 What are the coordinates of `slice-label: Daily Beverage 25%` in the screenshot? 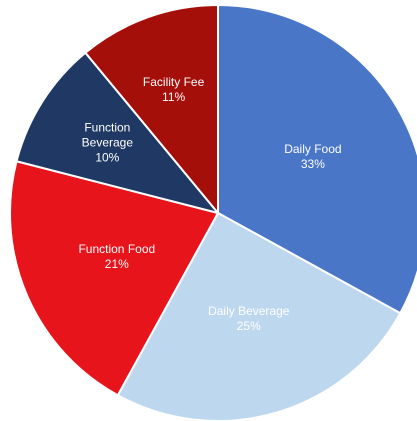 It's located at (249, 319).